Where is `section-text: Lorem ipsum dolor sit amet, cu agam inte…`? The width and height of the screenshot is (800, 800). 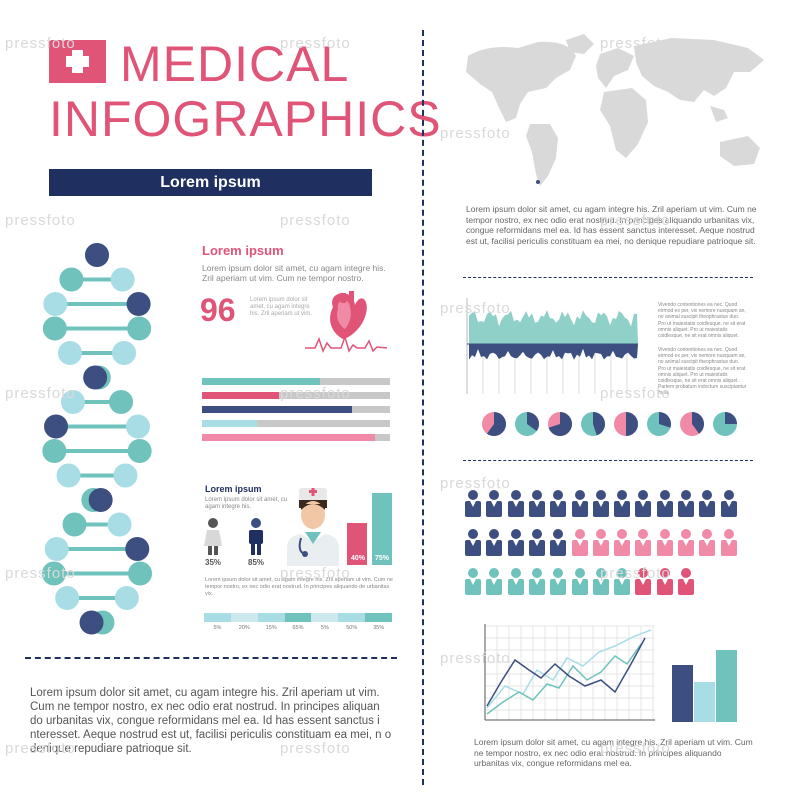 section-text: Lorem ipsum dolor sit amet, cu agam inte… is located at coordinates (294, 273).